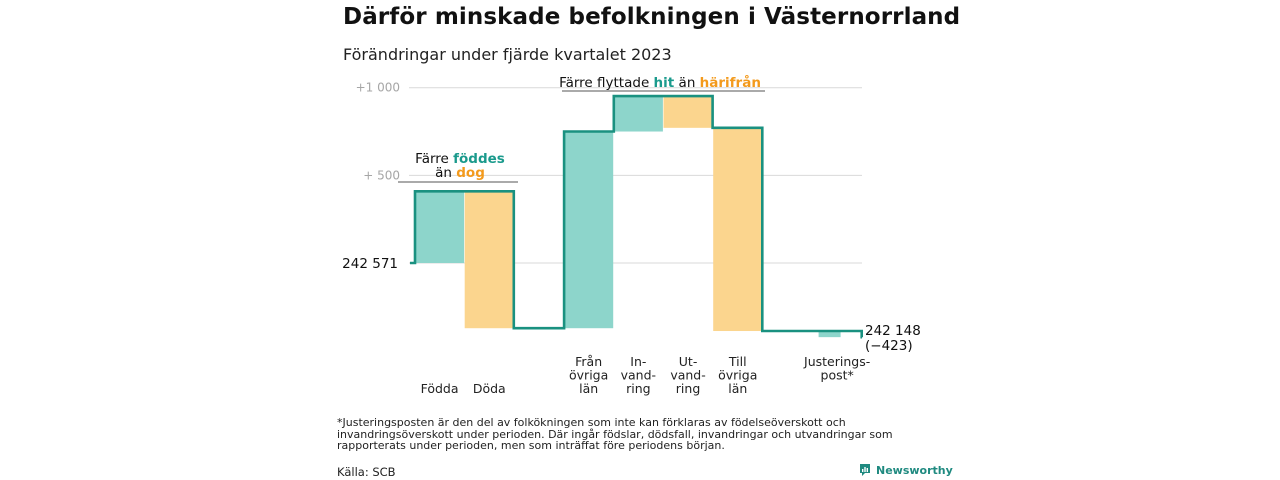  Describe the element at coordinates (381, 175) in the screenshot. I see `y-tick-label: + 500` at that location.